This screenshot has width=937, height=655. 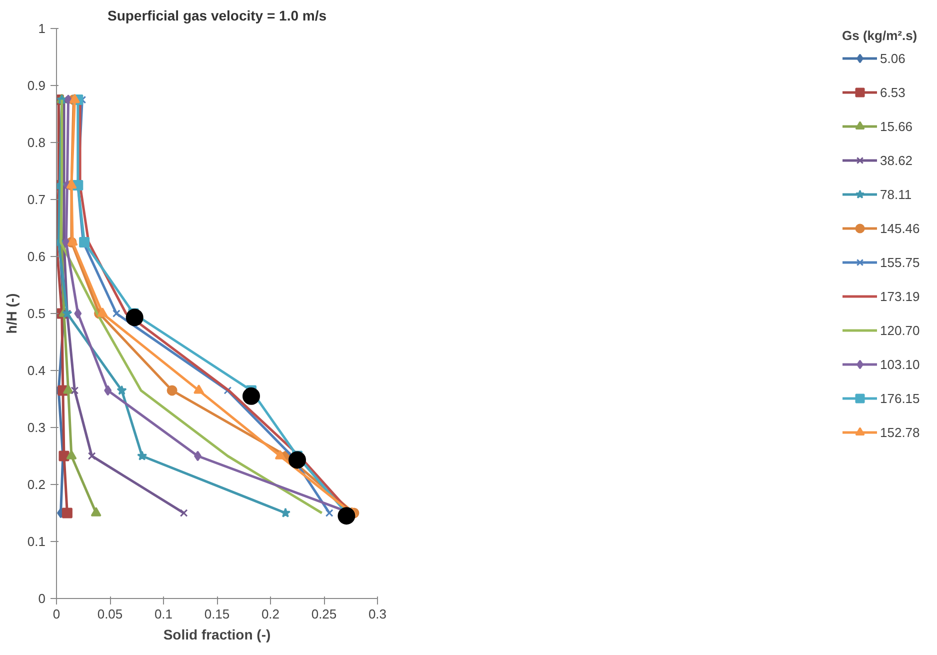 What do you see at coordinates (377, 614) in the screenshot?
I see `x-tick-label: 0.3` at bounding box center [377, 614].